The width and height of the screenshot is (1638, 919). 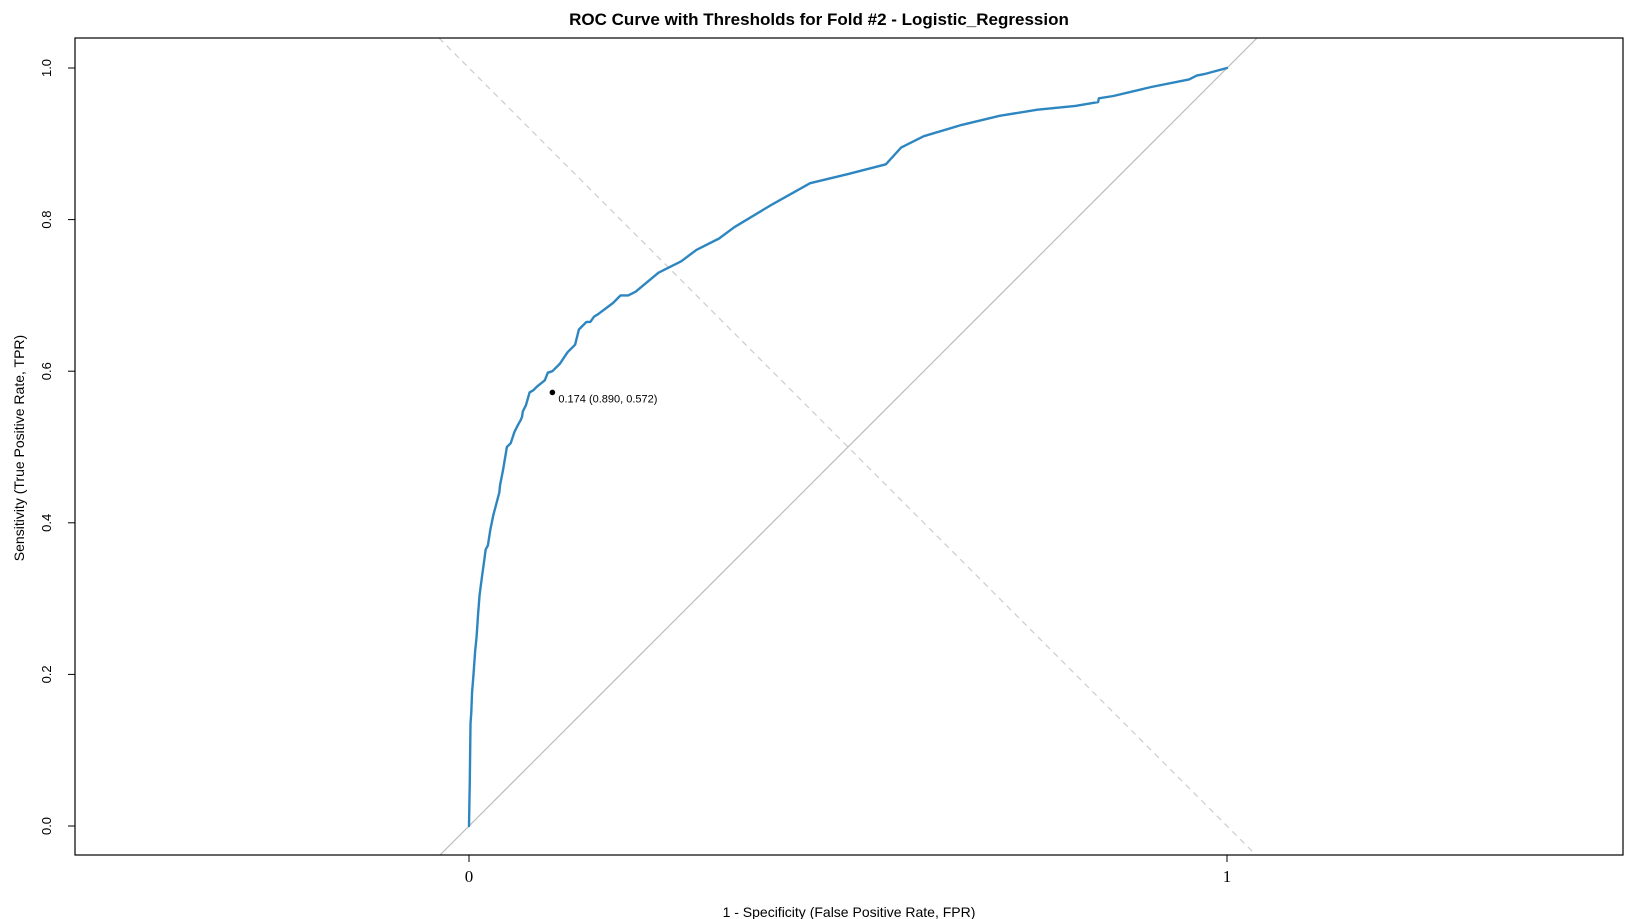 I want to click on x-tick-label: 1, so click(x=1227, y=876).